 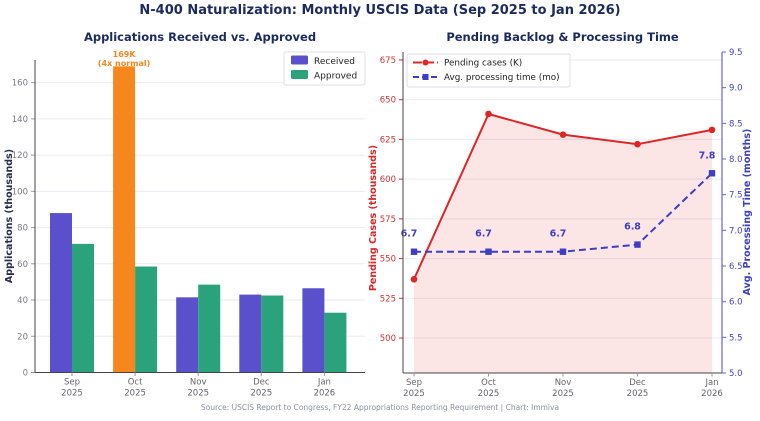 I want to click on point-processing-oct-2025, so click(x=488, y=251).